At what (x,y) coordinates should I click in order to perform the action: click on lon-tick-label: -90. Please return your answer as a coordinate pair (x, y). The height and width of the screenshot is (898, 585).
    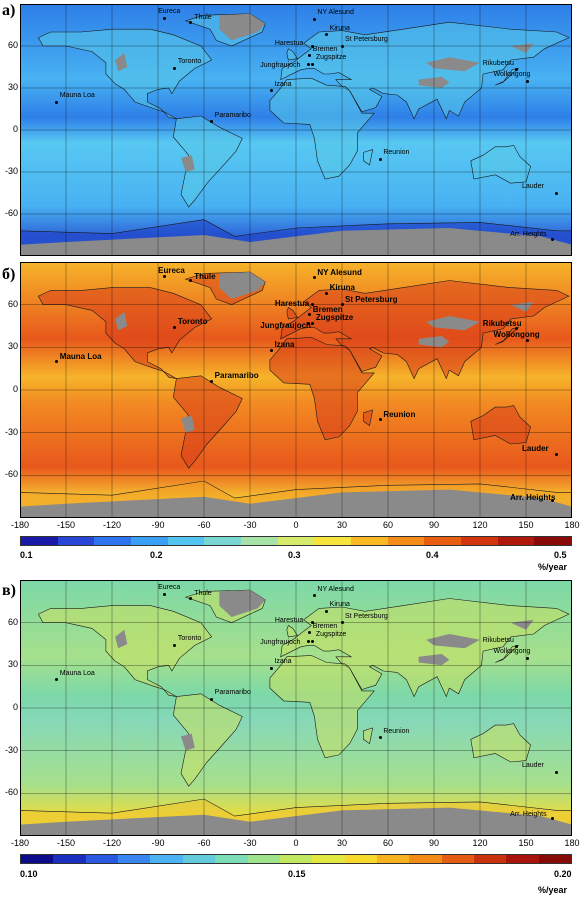
    Looking at the image, I should click on (158, 525).